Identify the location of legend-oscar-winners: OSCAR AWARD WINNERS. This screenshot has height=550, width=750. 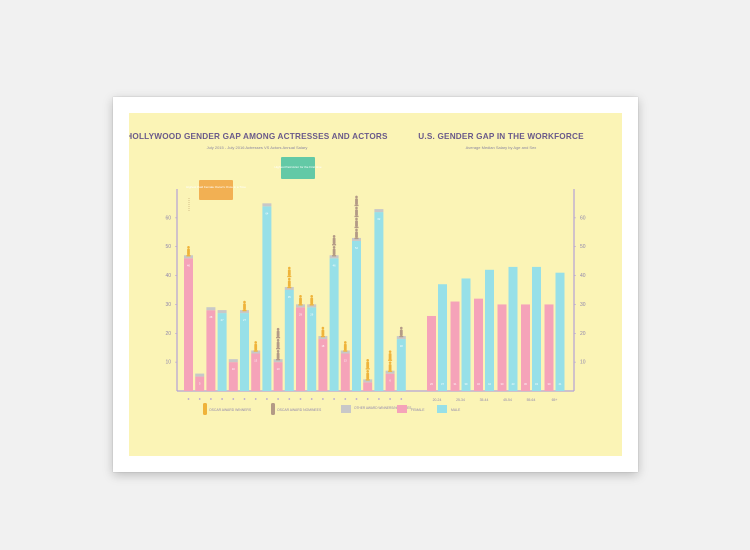
(227, 409).